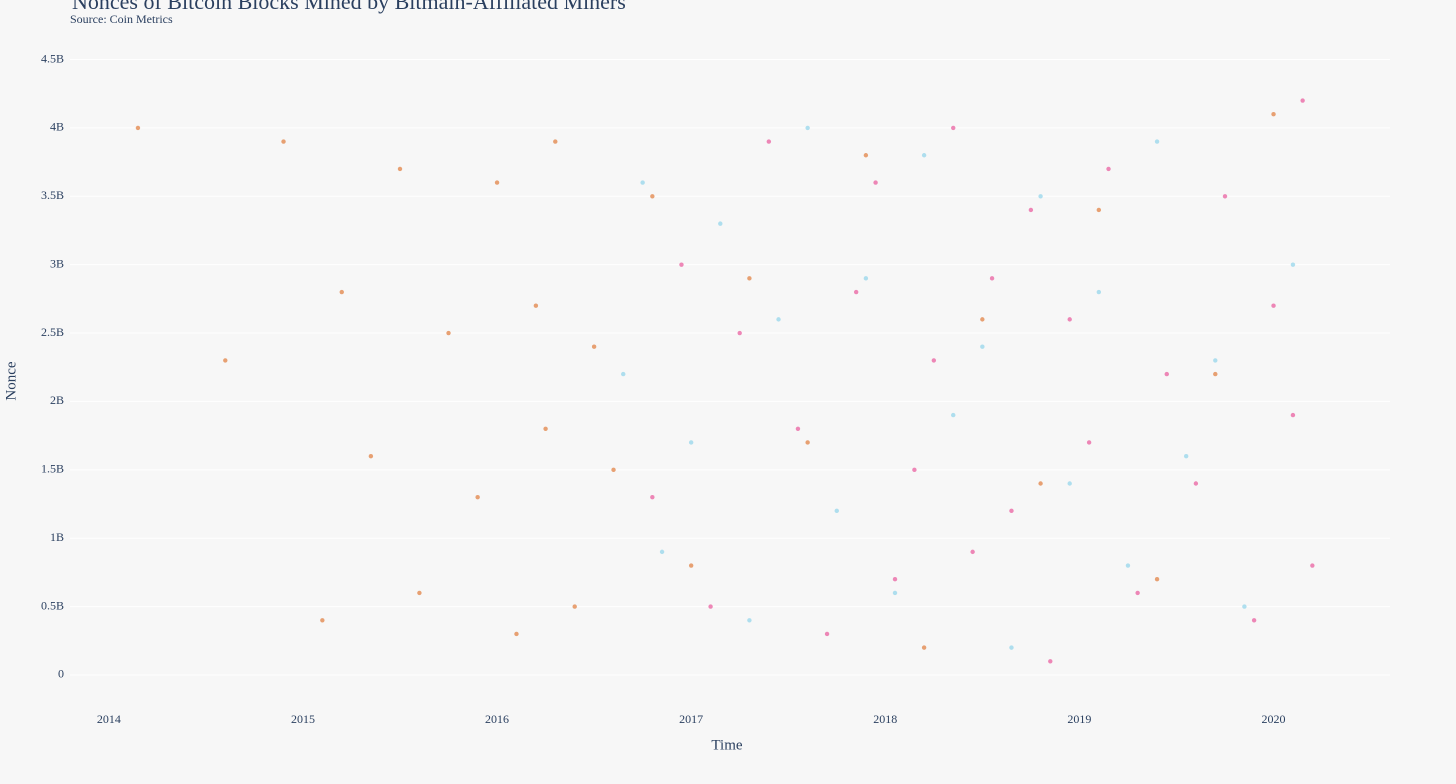 Image resolution: width=1456 pixels, height=784 pixels. What do you see at coordinates (52, 605) in the screenshot?
I see `y-tick-label: 0.5B` at bounding box center [52, 605].